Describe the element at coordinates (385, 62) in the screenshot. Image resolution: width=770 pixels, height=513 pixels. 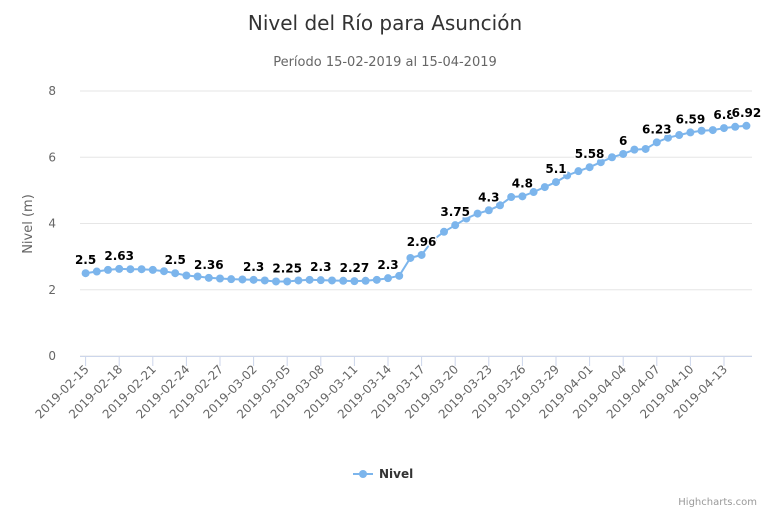
I see `chart-subtitle: Período 15-02-2019 al 15-04-2019` at that location.